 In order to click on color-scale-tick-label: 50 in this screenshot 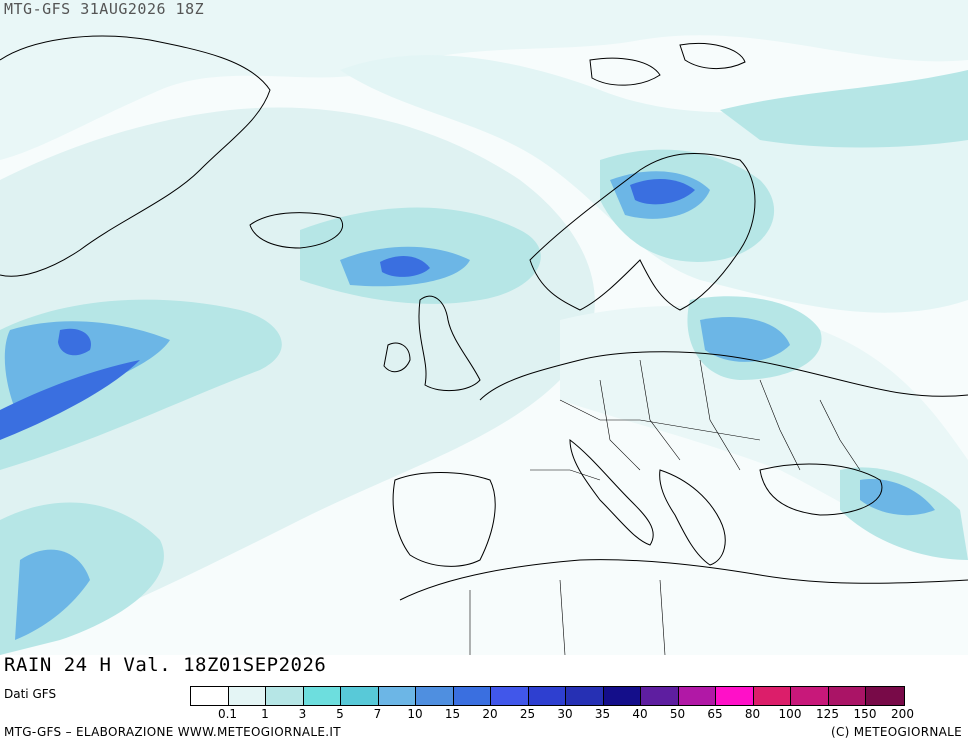, I will do `click(677, 714)`.